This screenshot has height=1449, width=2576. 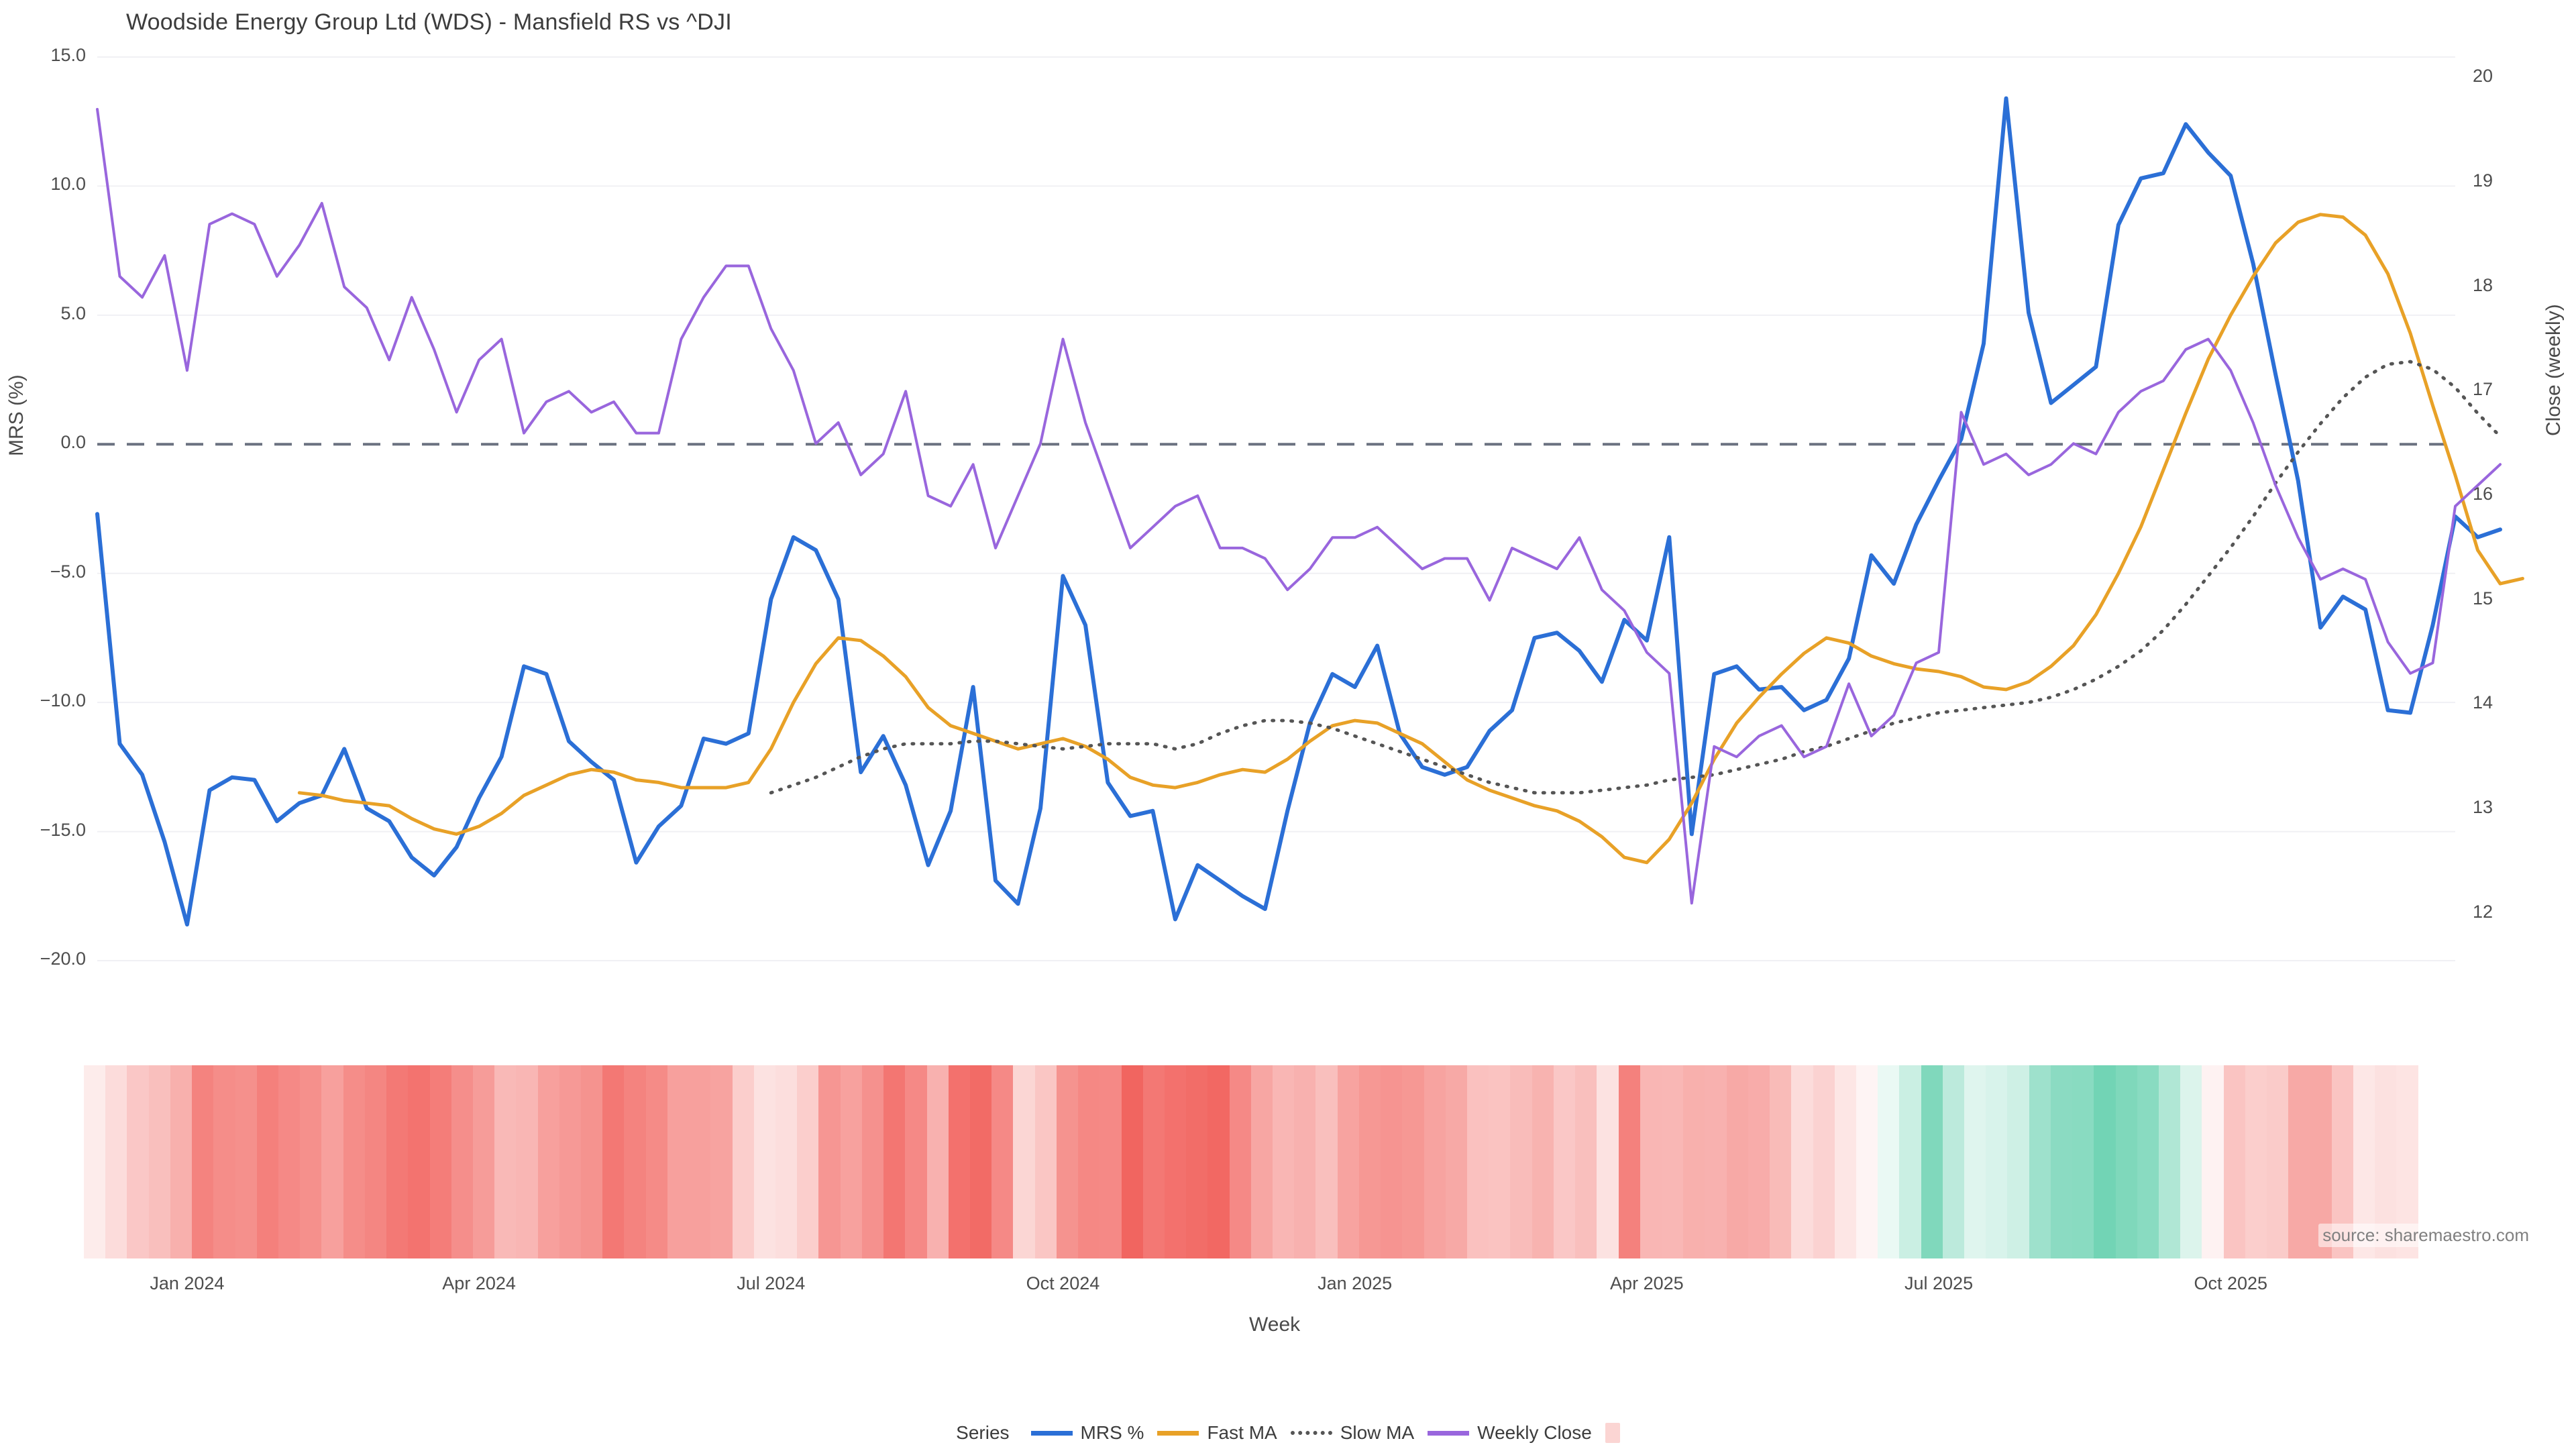 What do you see at coordinates (1112, 1432) in the screenshot?
I see `legend-label: MRS %` at bounding box center [1112, 1432].